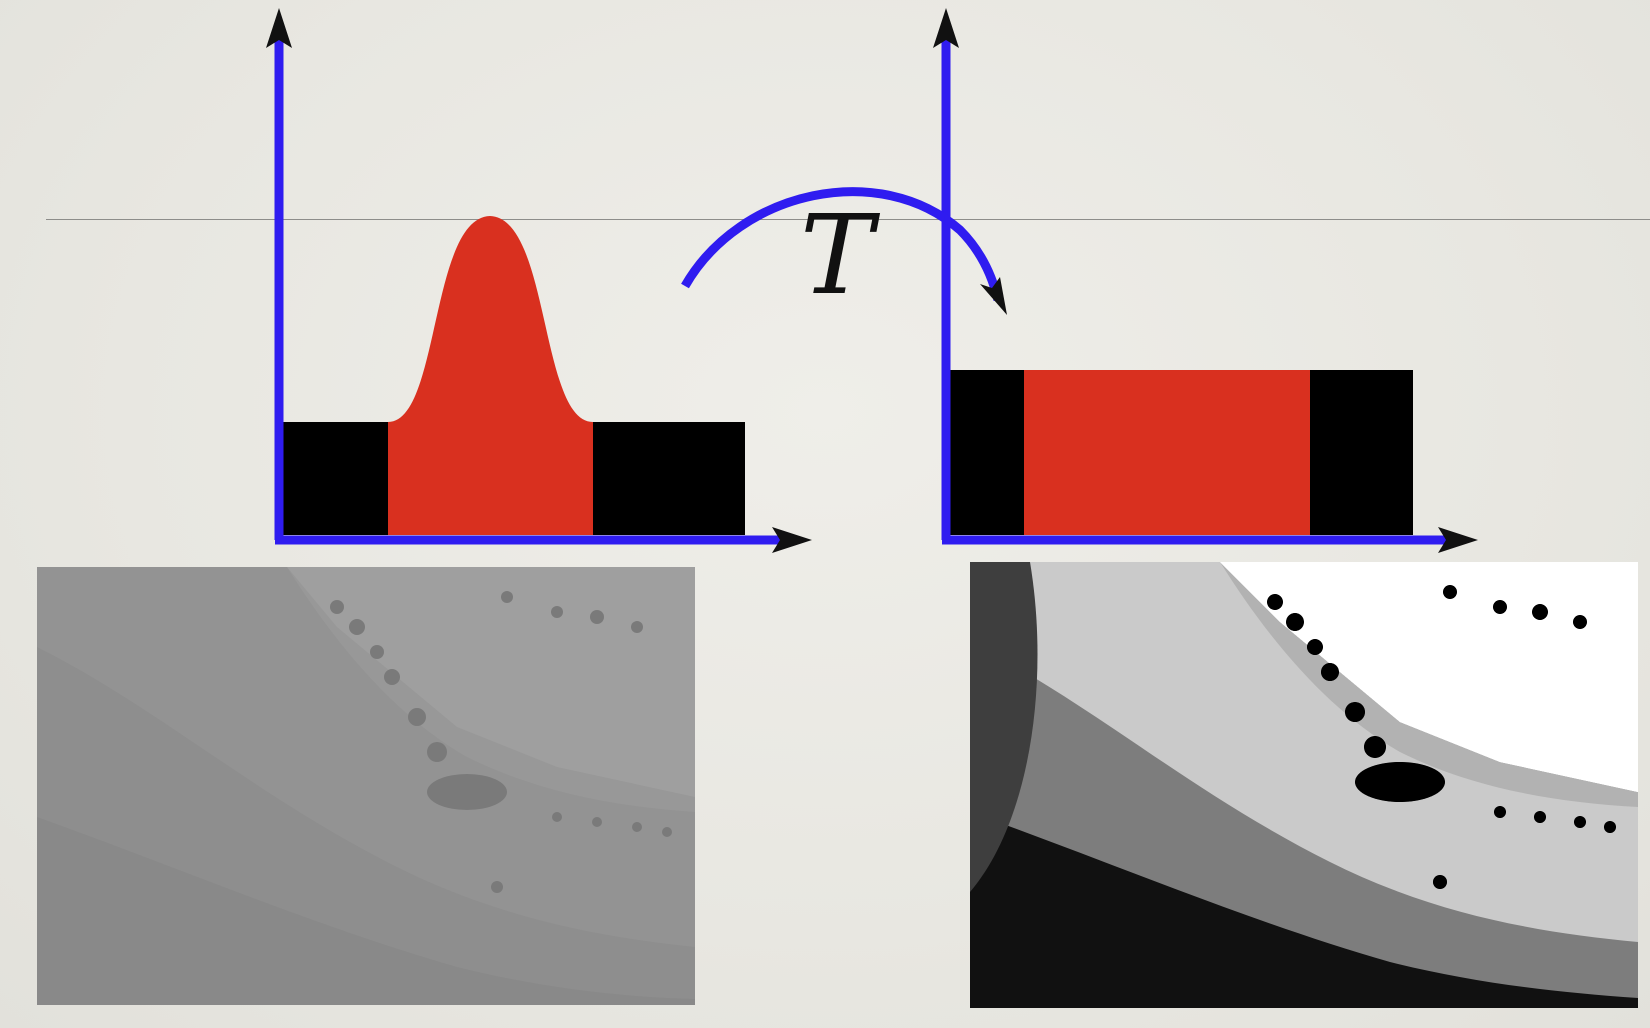 The height and width of the screenshot is (1028, 1650). What do you see at coordinates (490, 375) in the screenshot?
I see `input-histogram-gaussian` at bounding box center [490, 375].